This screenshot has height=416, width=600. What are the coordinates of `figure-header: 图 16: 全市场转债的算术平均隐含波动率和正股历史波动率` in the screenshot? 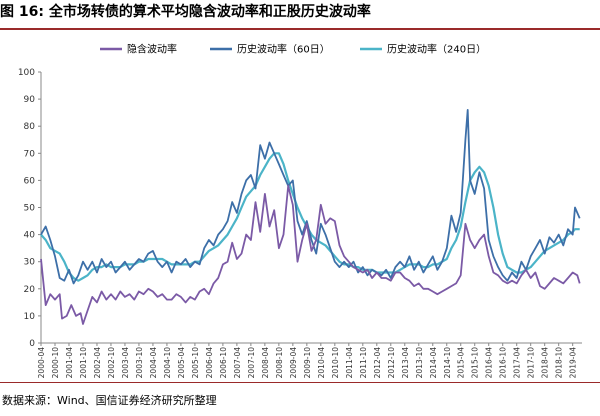 It's located at (300, 13).